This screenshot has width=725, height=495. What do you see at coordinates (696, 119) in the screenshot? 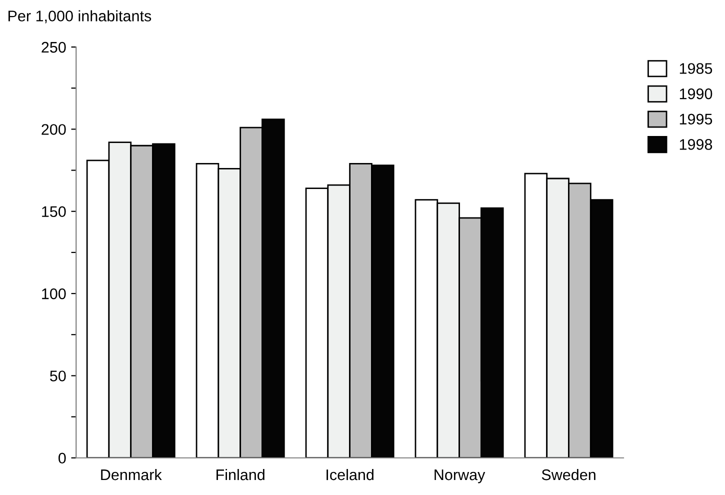
I see `legend-label: 1995` at bounding box center [696, 119].